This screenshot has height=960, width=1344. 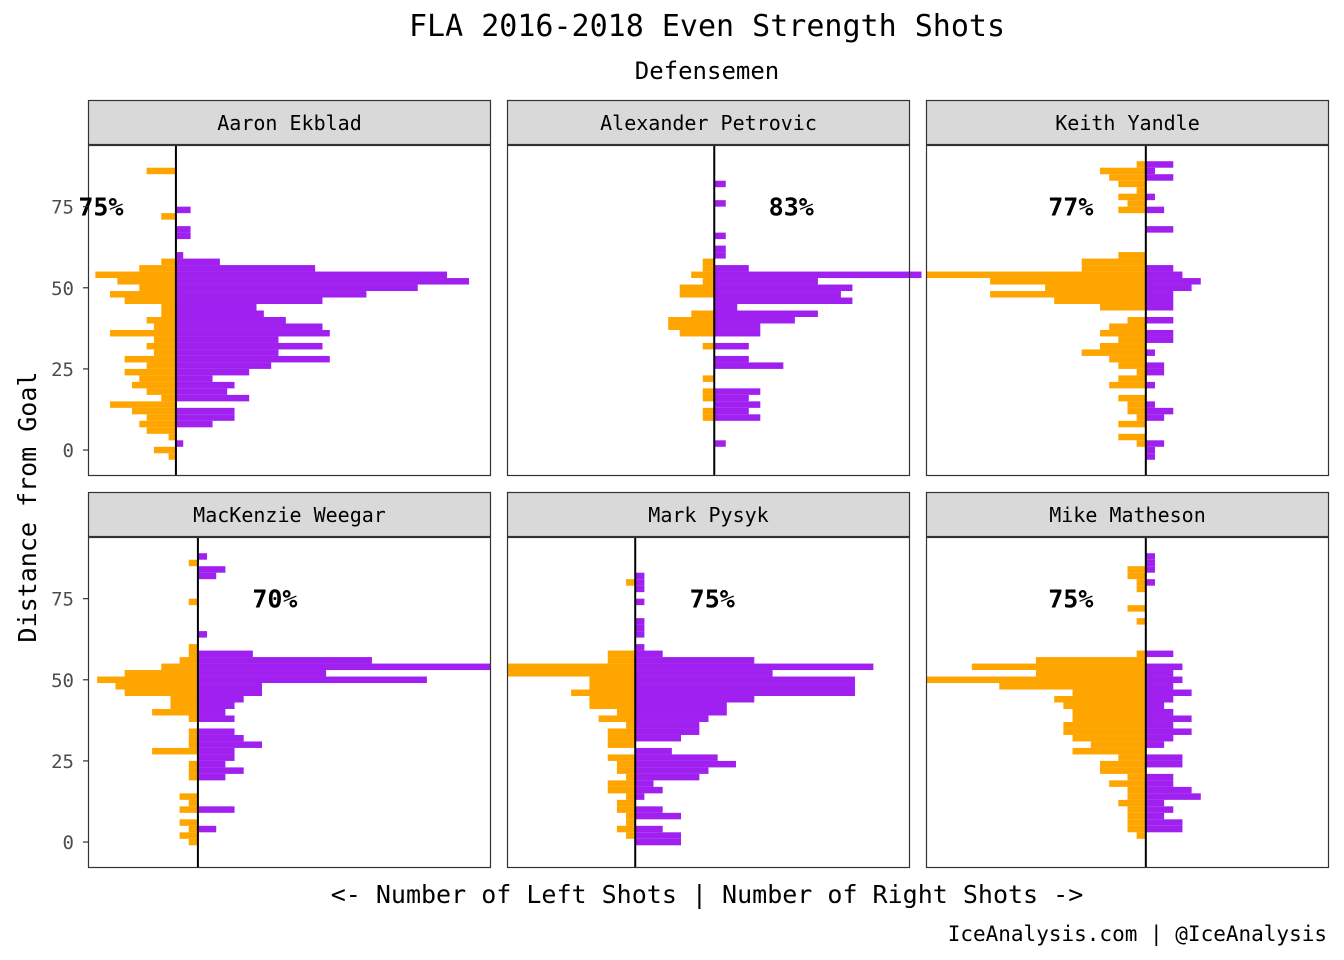 I want to click on panel-border, so click(x=289, y=310).